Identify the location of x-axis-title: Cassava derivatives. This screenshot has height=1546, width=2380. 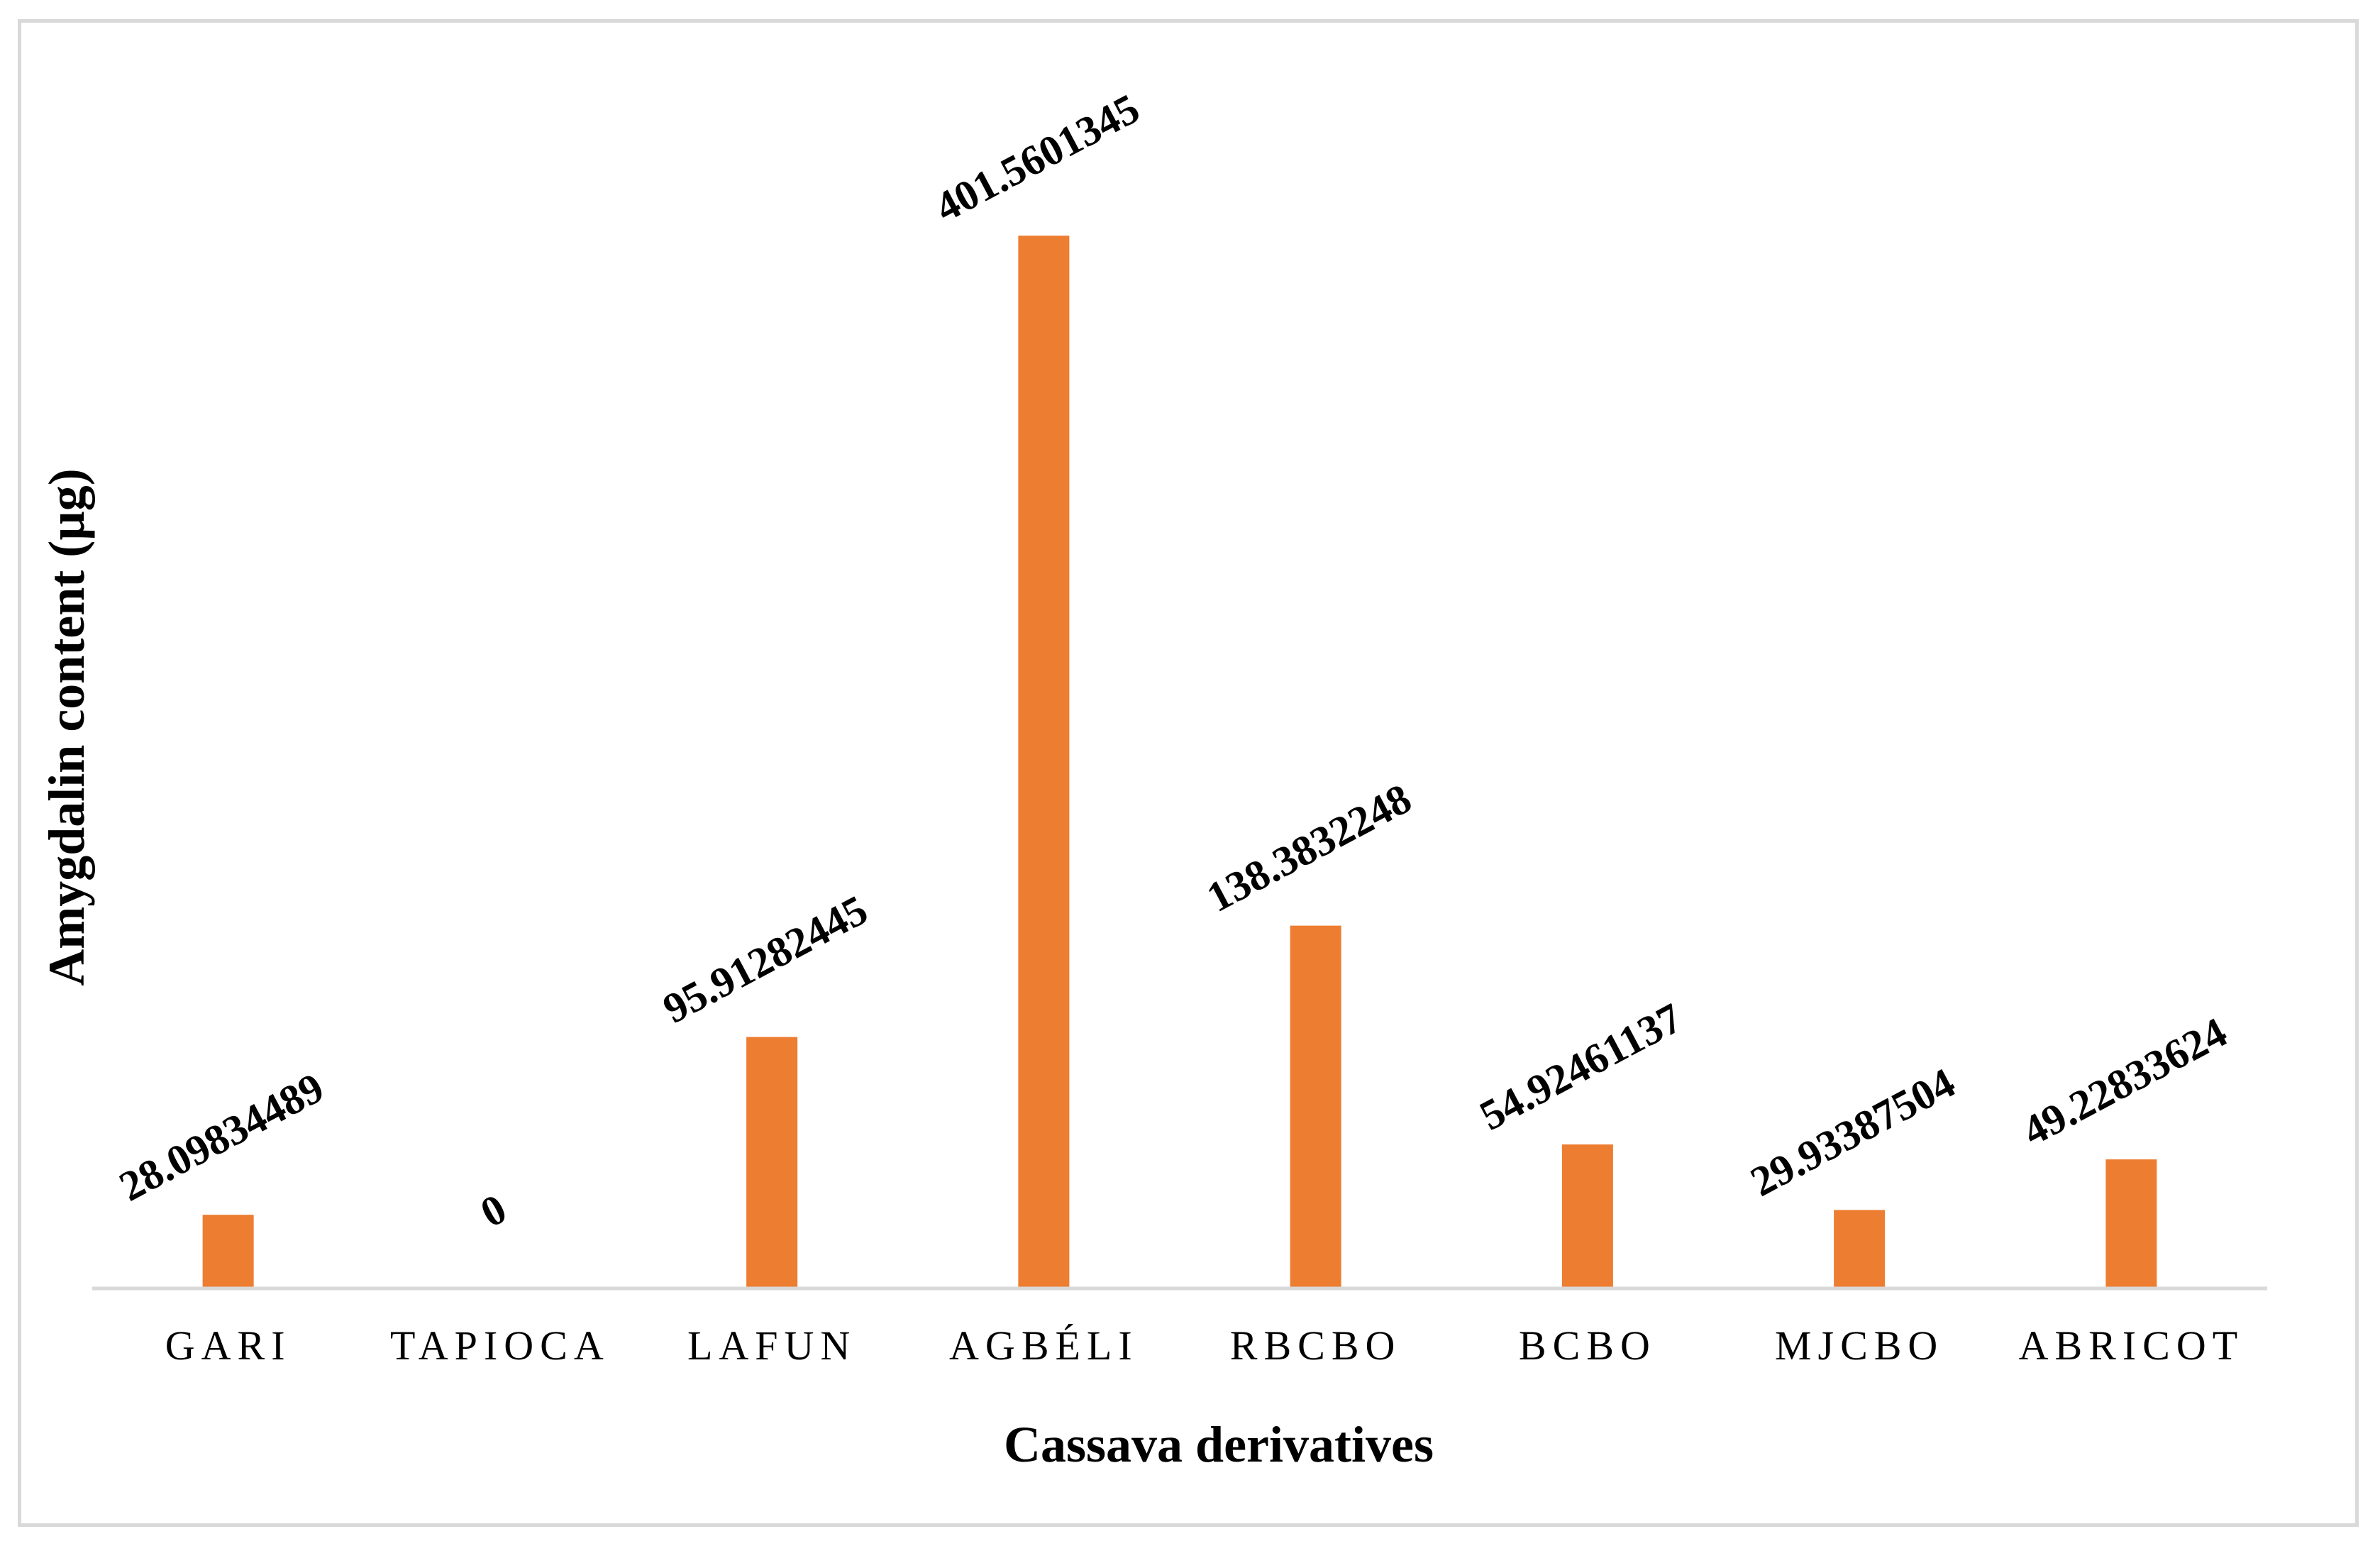
(1219, 1444).